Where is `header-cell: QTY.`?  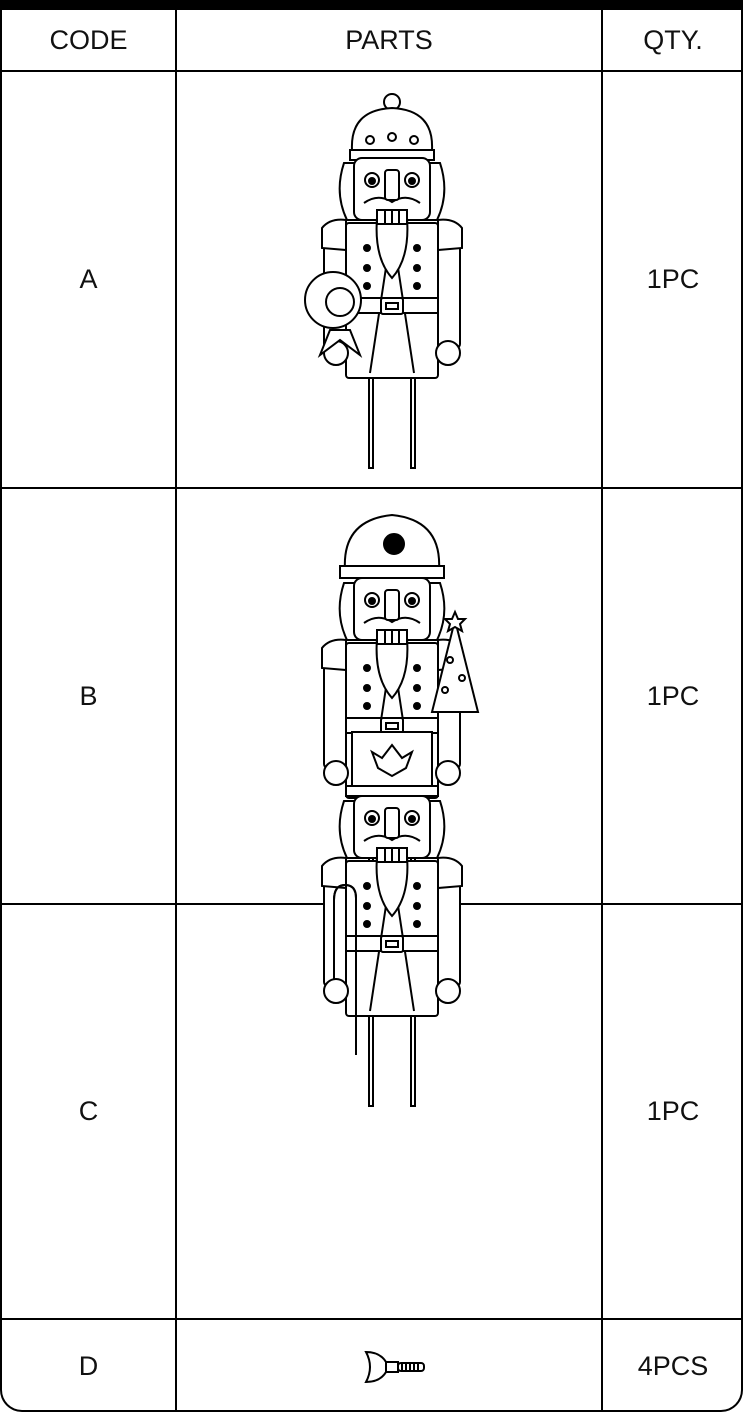
header-cell: QTY. is located at coordinates (673, 39).